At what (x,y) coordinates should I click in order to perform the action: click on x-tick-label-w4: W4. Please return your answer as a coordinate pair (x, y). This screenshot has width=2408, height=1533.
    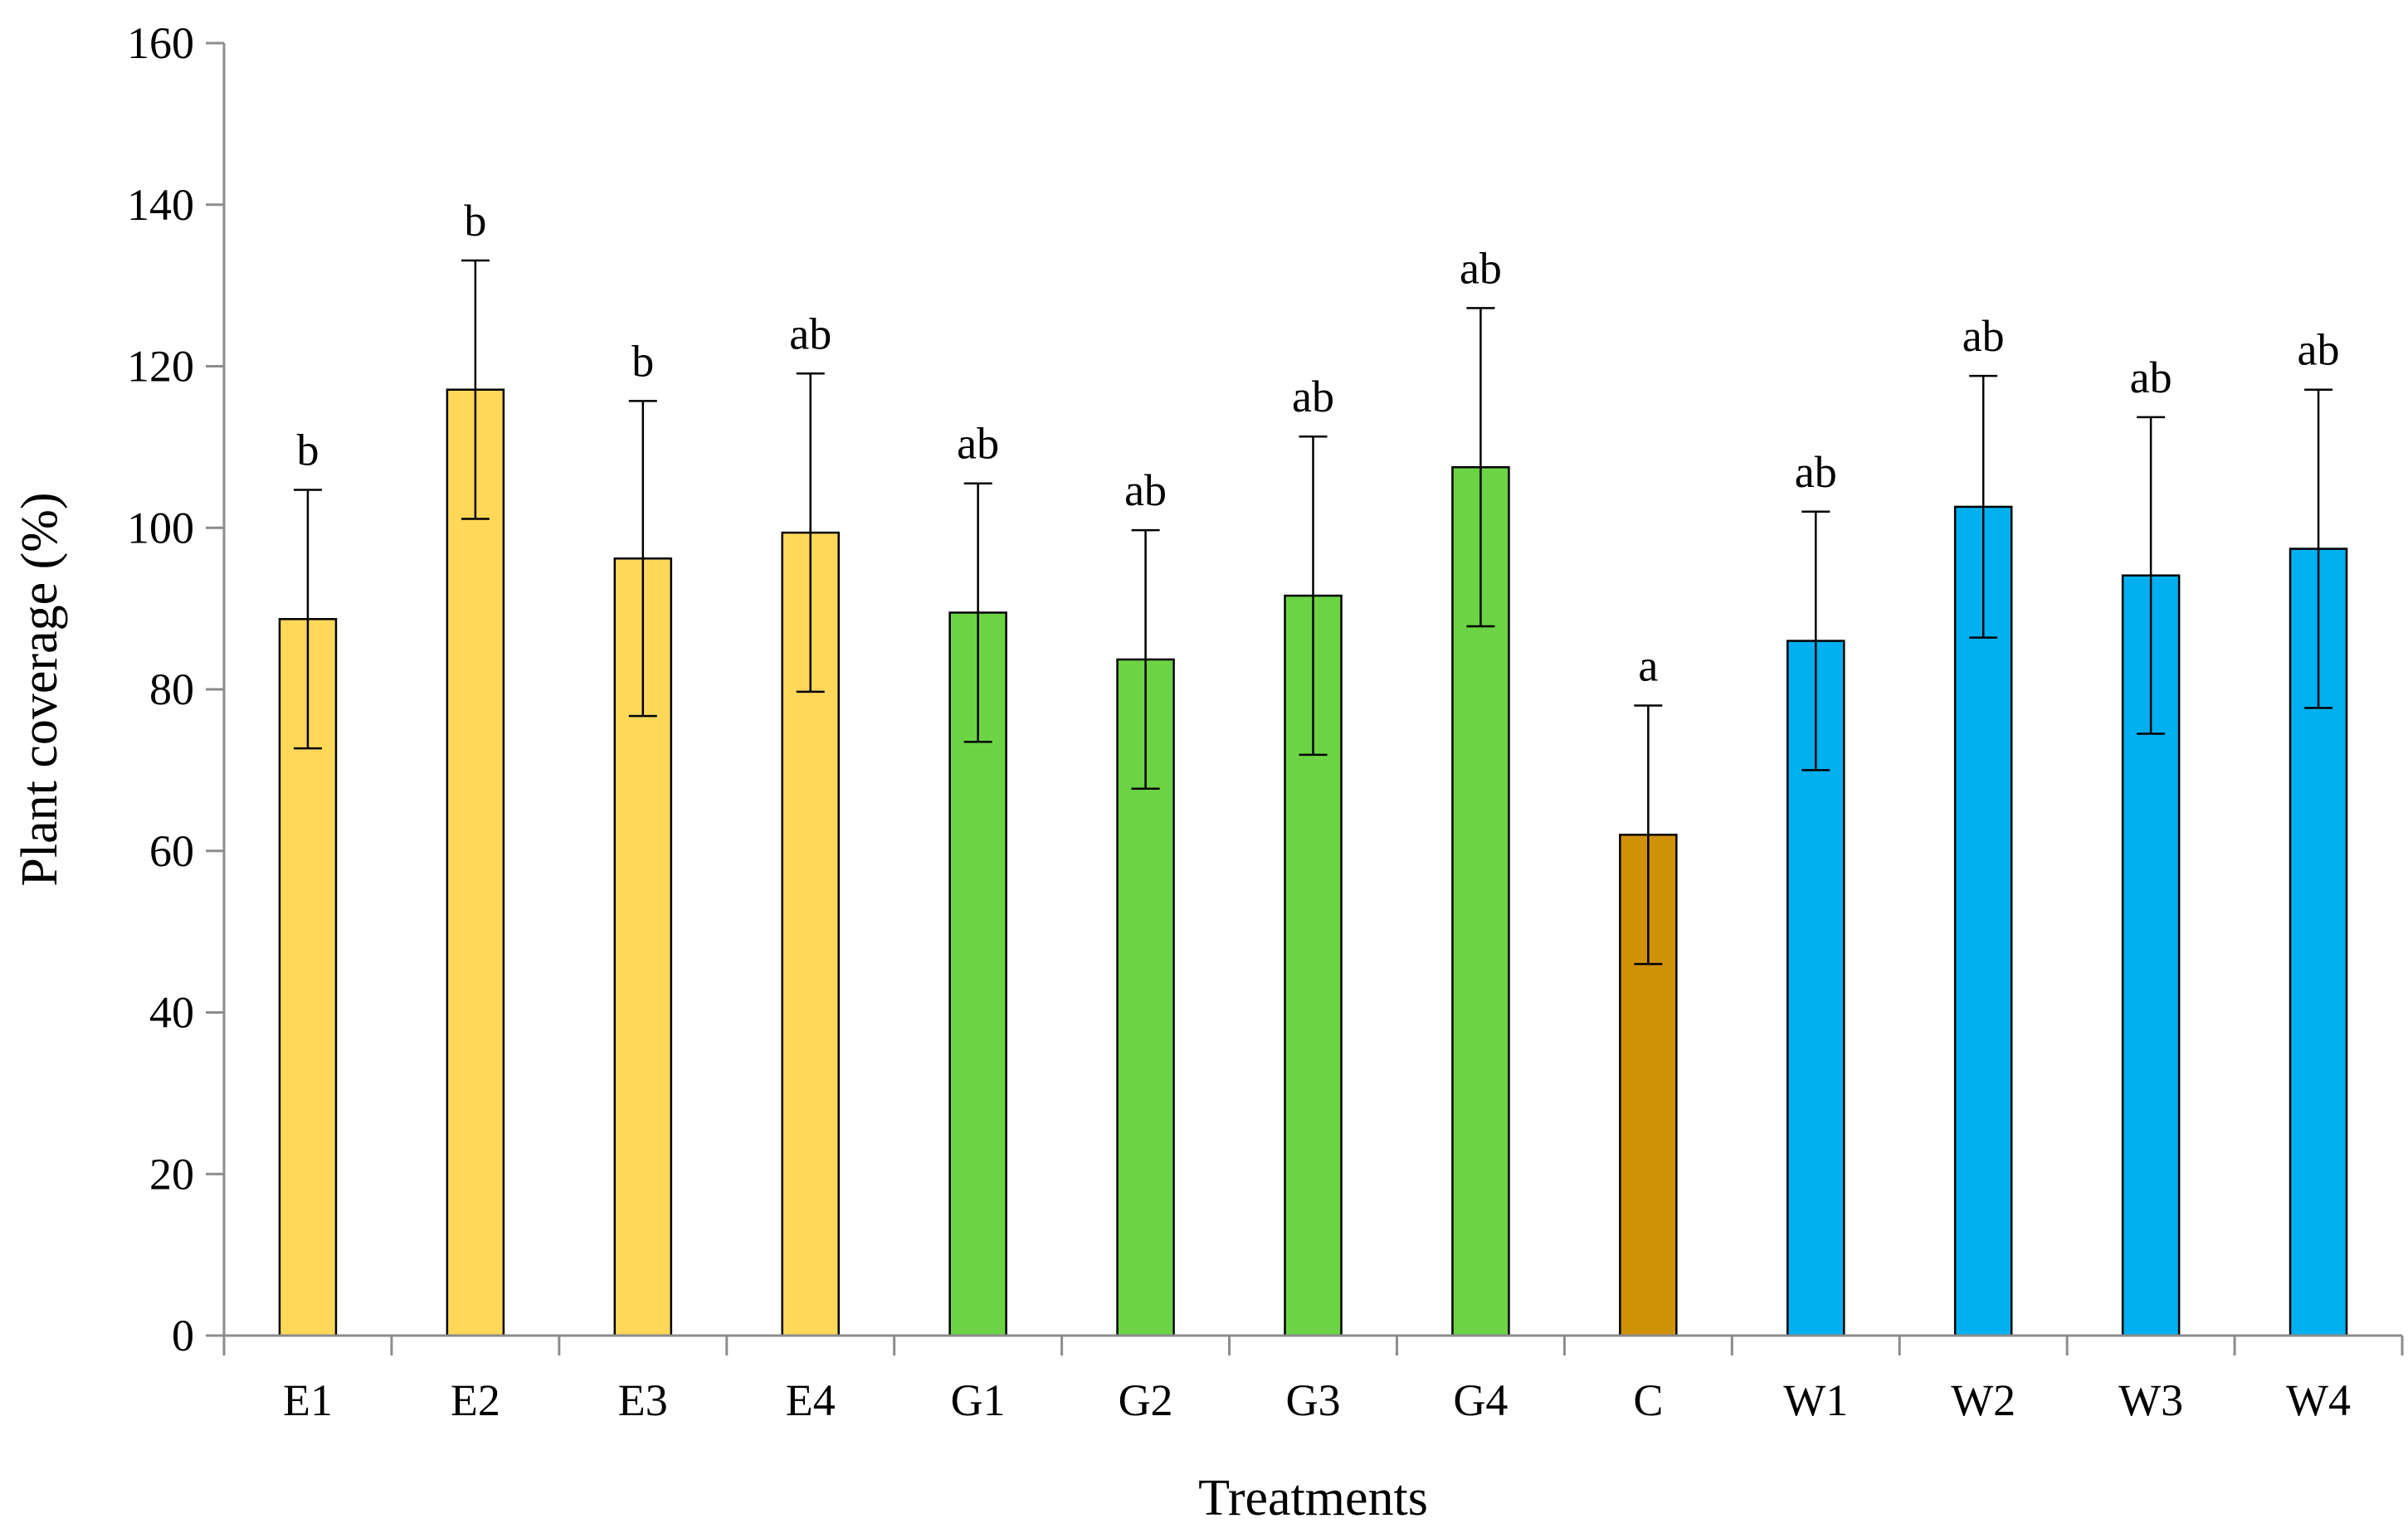
    Looking at the image, I should click on (2318, 1400).